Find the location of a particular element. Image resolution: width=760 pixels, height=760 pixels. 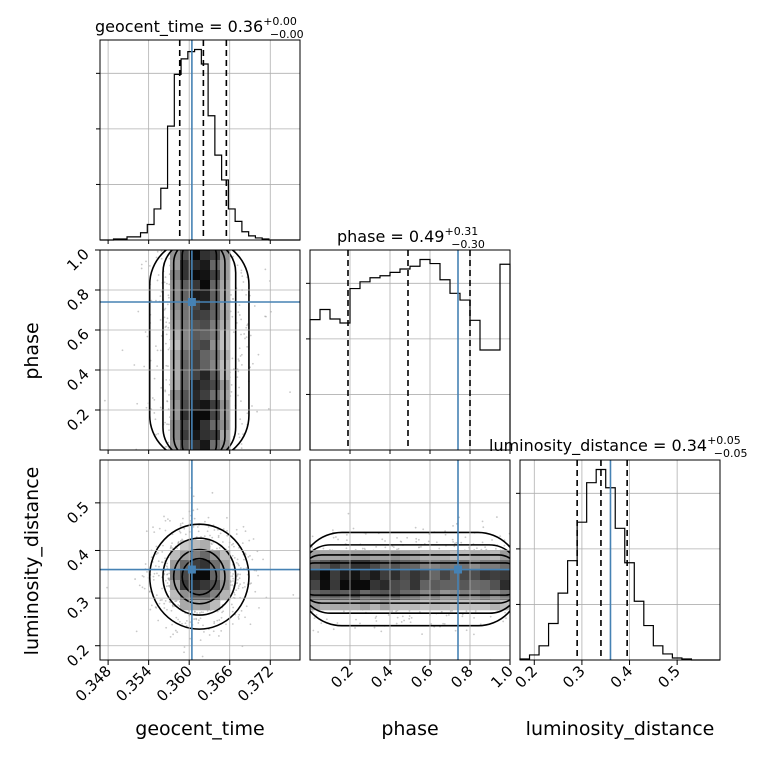

y-tick-label-phase-1: 0.4 is located at coordinates (78, 380).